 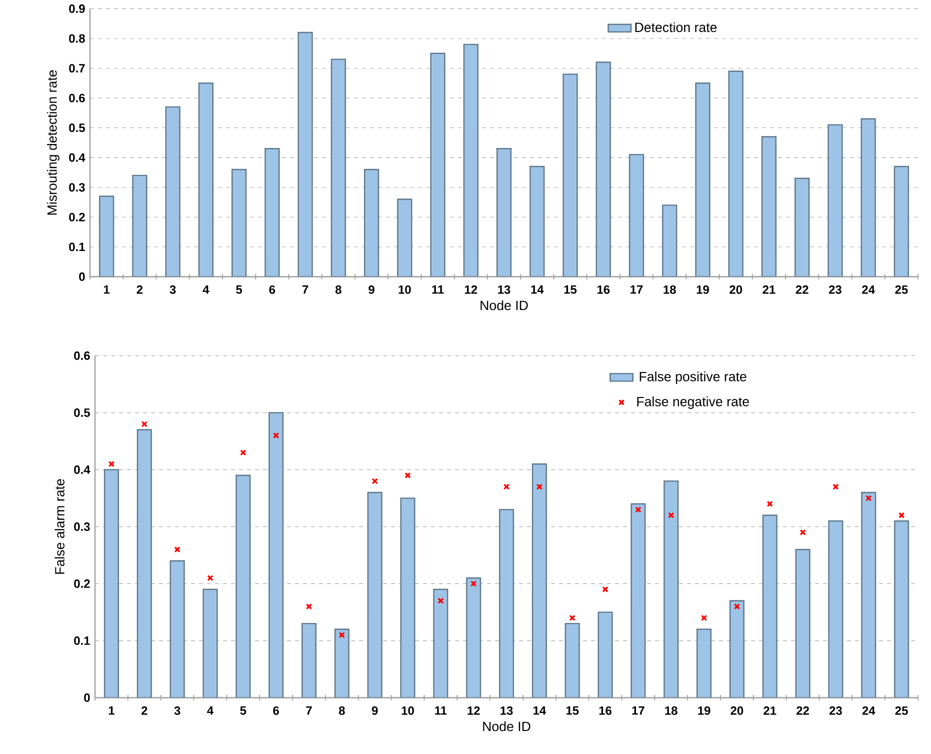 I want to click on y-tick-label: 0.7, so click(x=77, y=68).